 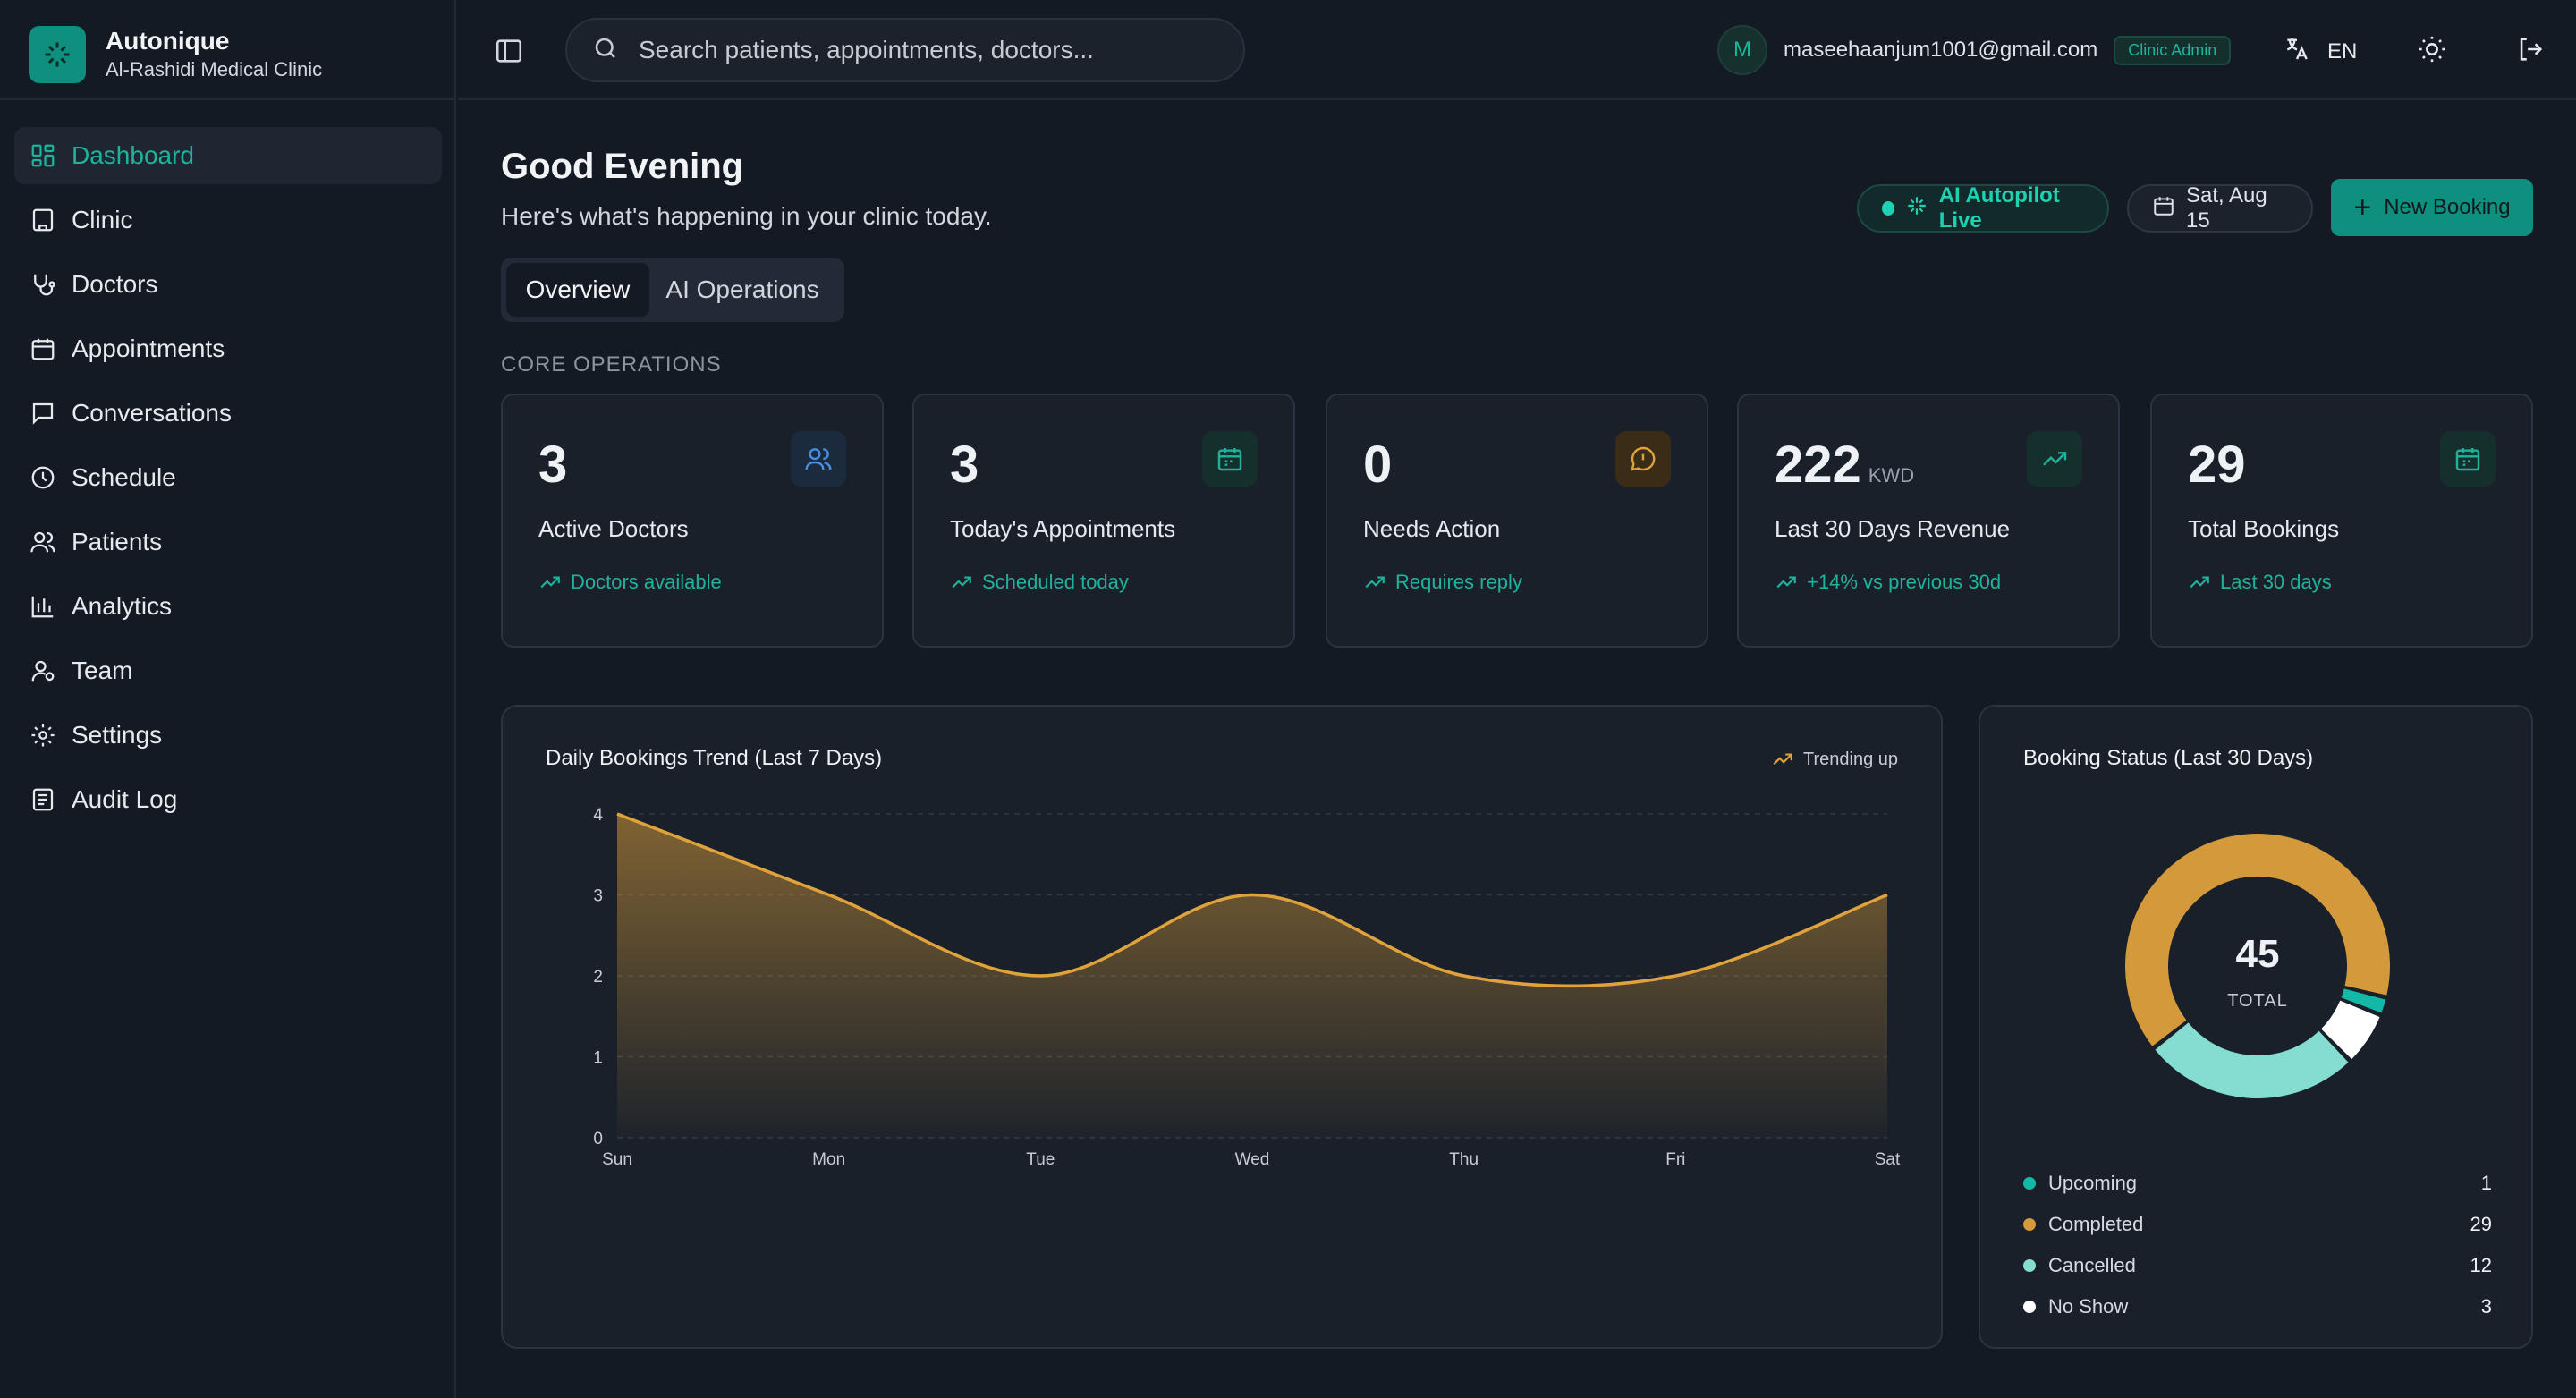 What do you see at coordinates (630, 582) in the screenshot?
I see `stat-note: Doctors available` at bounding box center [630, 582].